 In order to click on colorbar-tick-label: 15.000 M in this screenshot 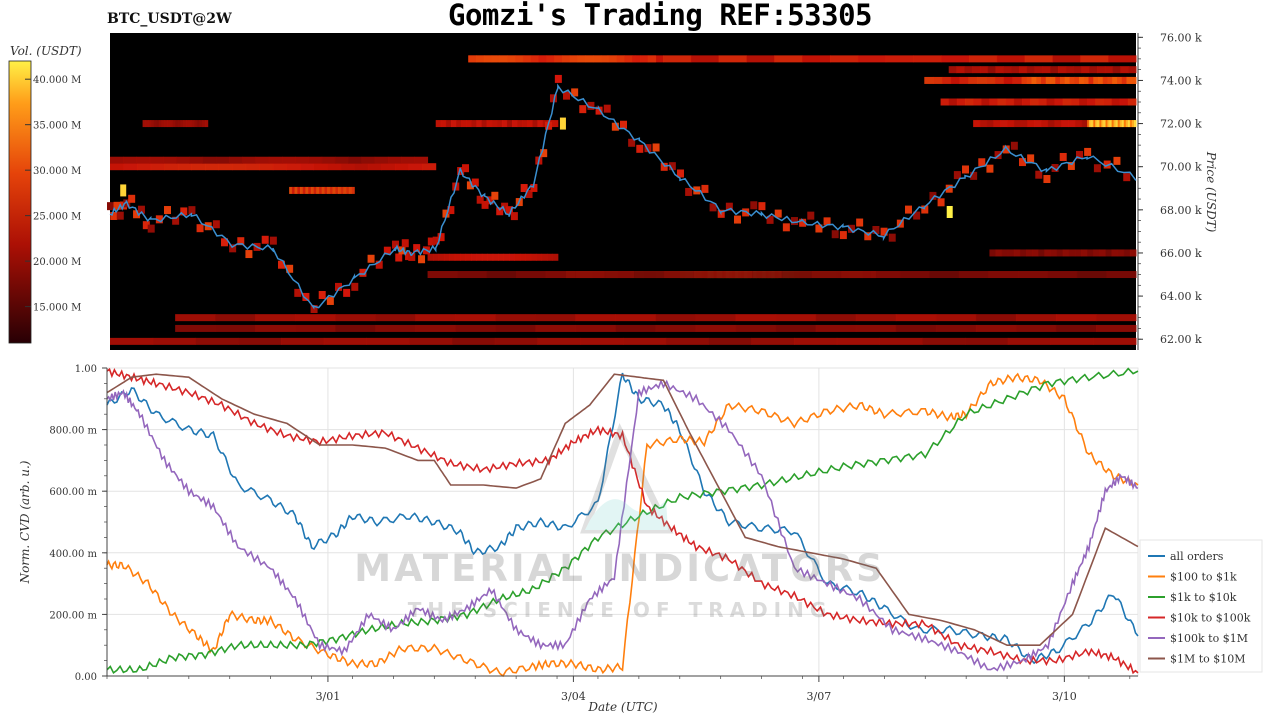, I will do `click(57, 308)`.